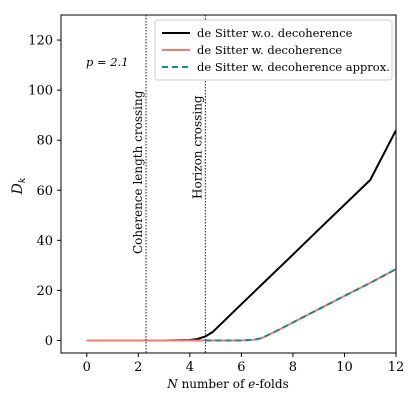 The height and width of the screenshot is (401, 413). Describe the element at coordinates (241, 367) in the screenshot. I see `x-tick-label: 6` at that location.